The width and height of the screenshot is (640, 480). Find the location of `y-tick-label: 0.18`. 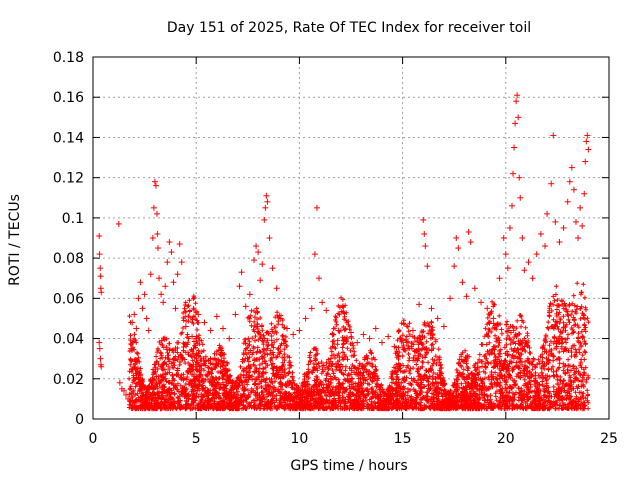

y-tick-label: 0.18 is located at coordinates (68, 58).